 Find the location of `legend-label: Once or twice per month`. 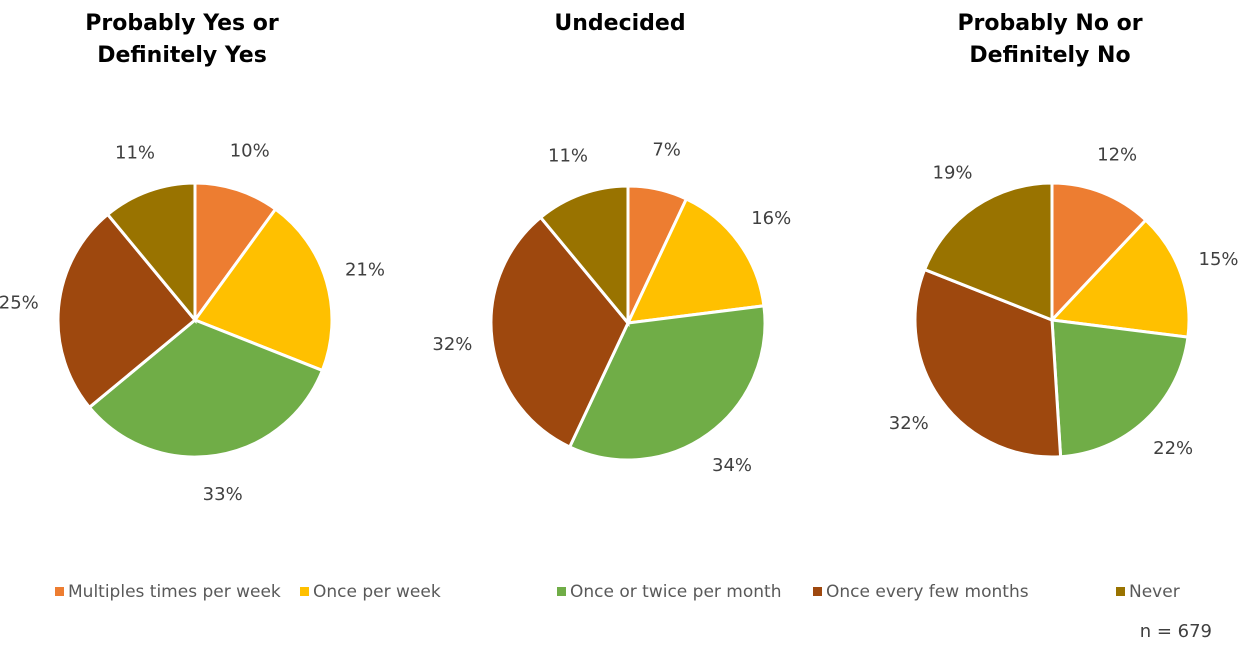

legend-label: Once or twice per month is located at coordinates (675, 592).